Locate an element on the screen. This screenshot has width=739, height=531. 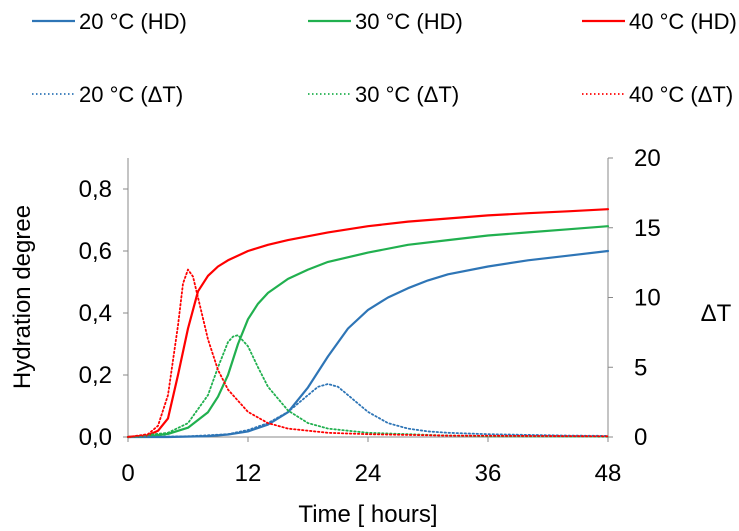
x-tick-label: 36 is located at coordinates (488, 473).